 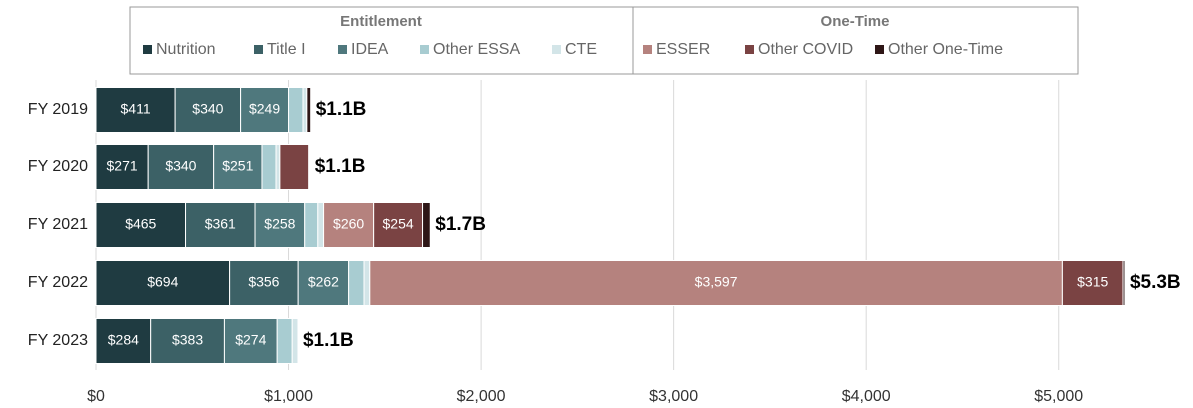 I want to click on value-label: $361, so click(x=220, y=224).